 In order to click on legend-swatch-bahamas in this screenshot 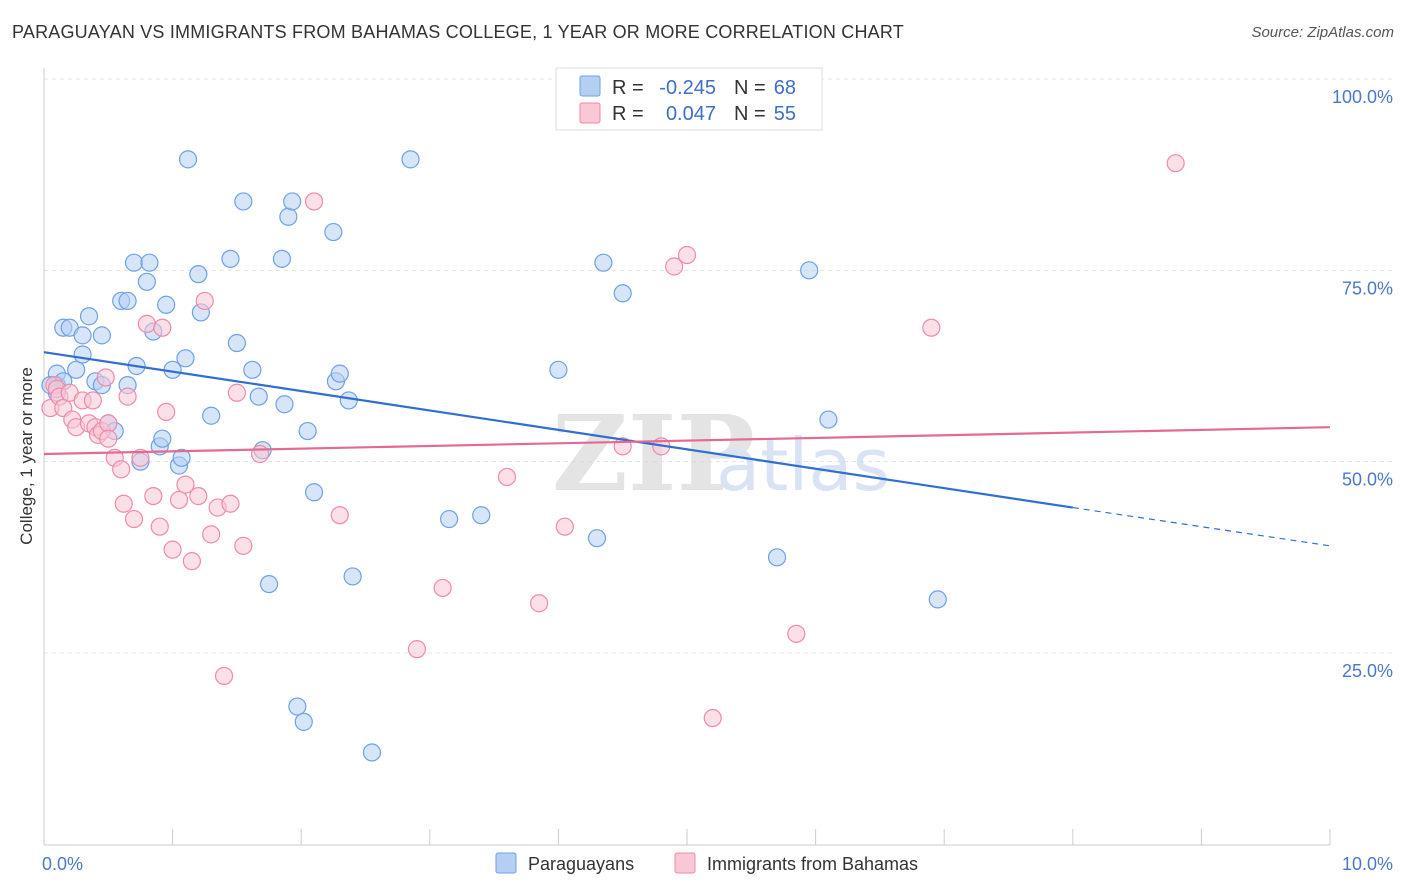, I will do `click(685, 863)`.